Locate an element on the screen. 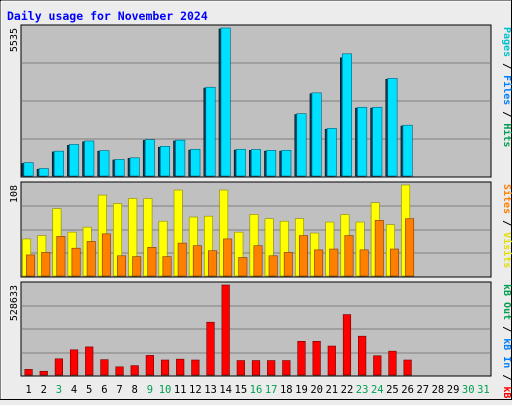 Image resolution: width=512 pixels, height=405 pixels. x-tick-label: 11 is located at coordinates (180, 390).